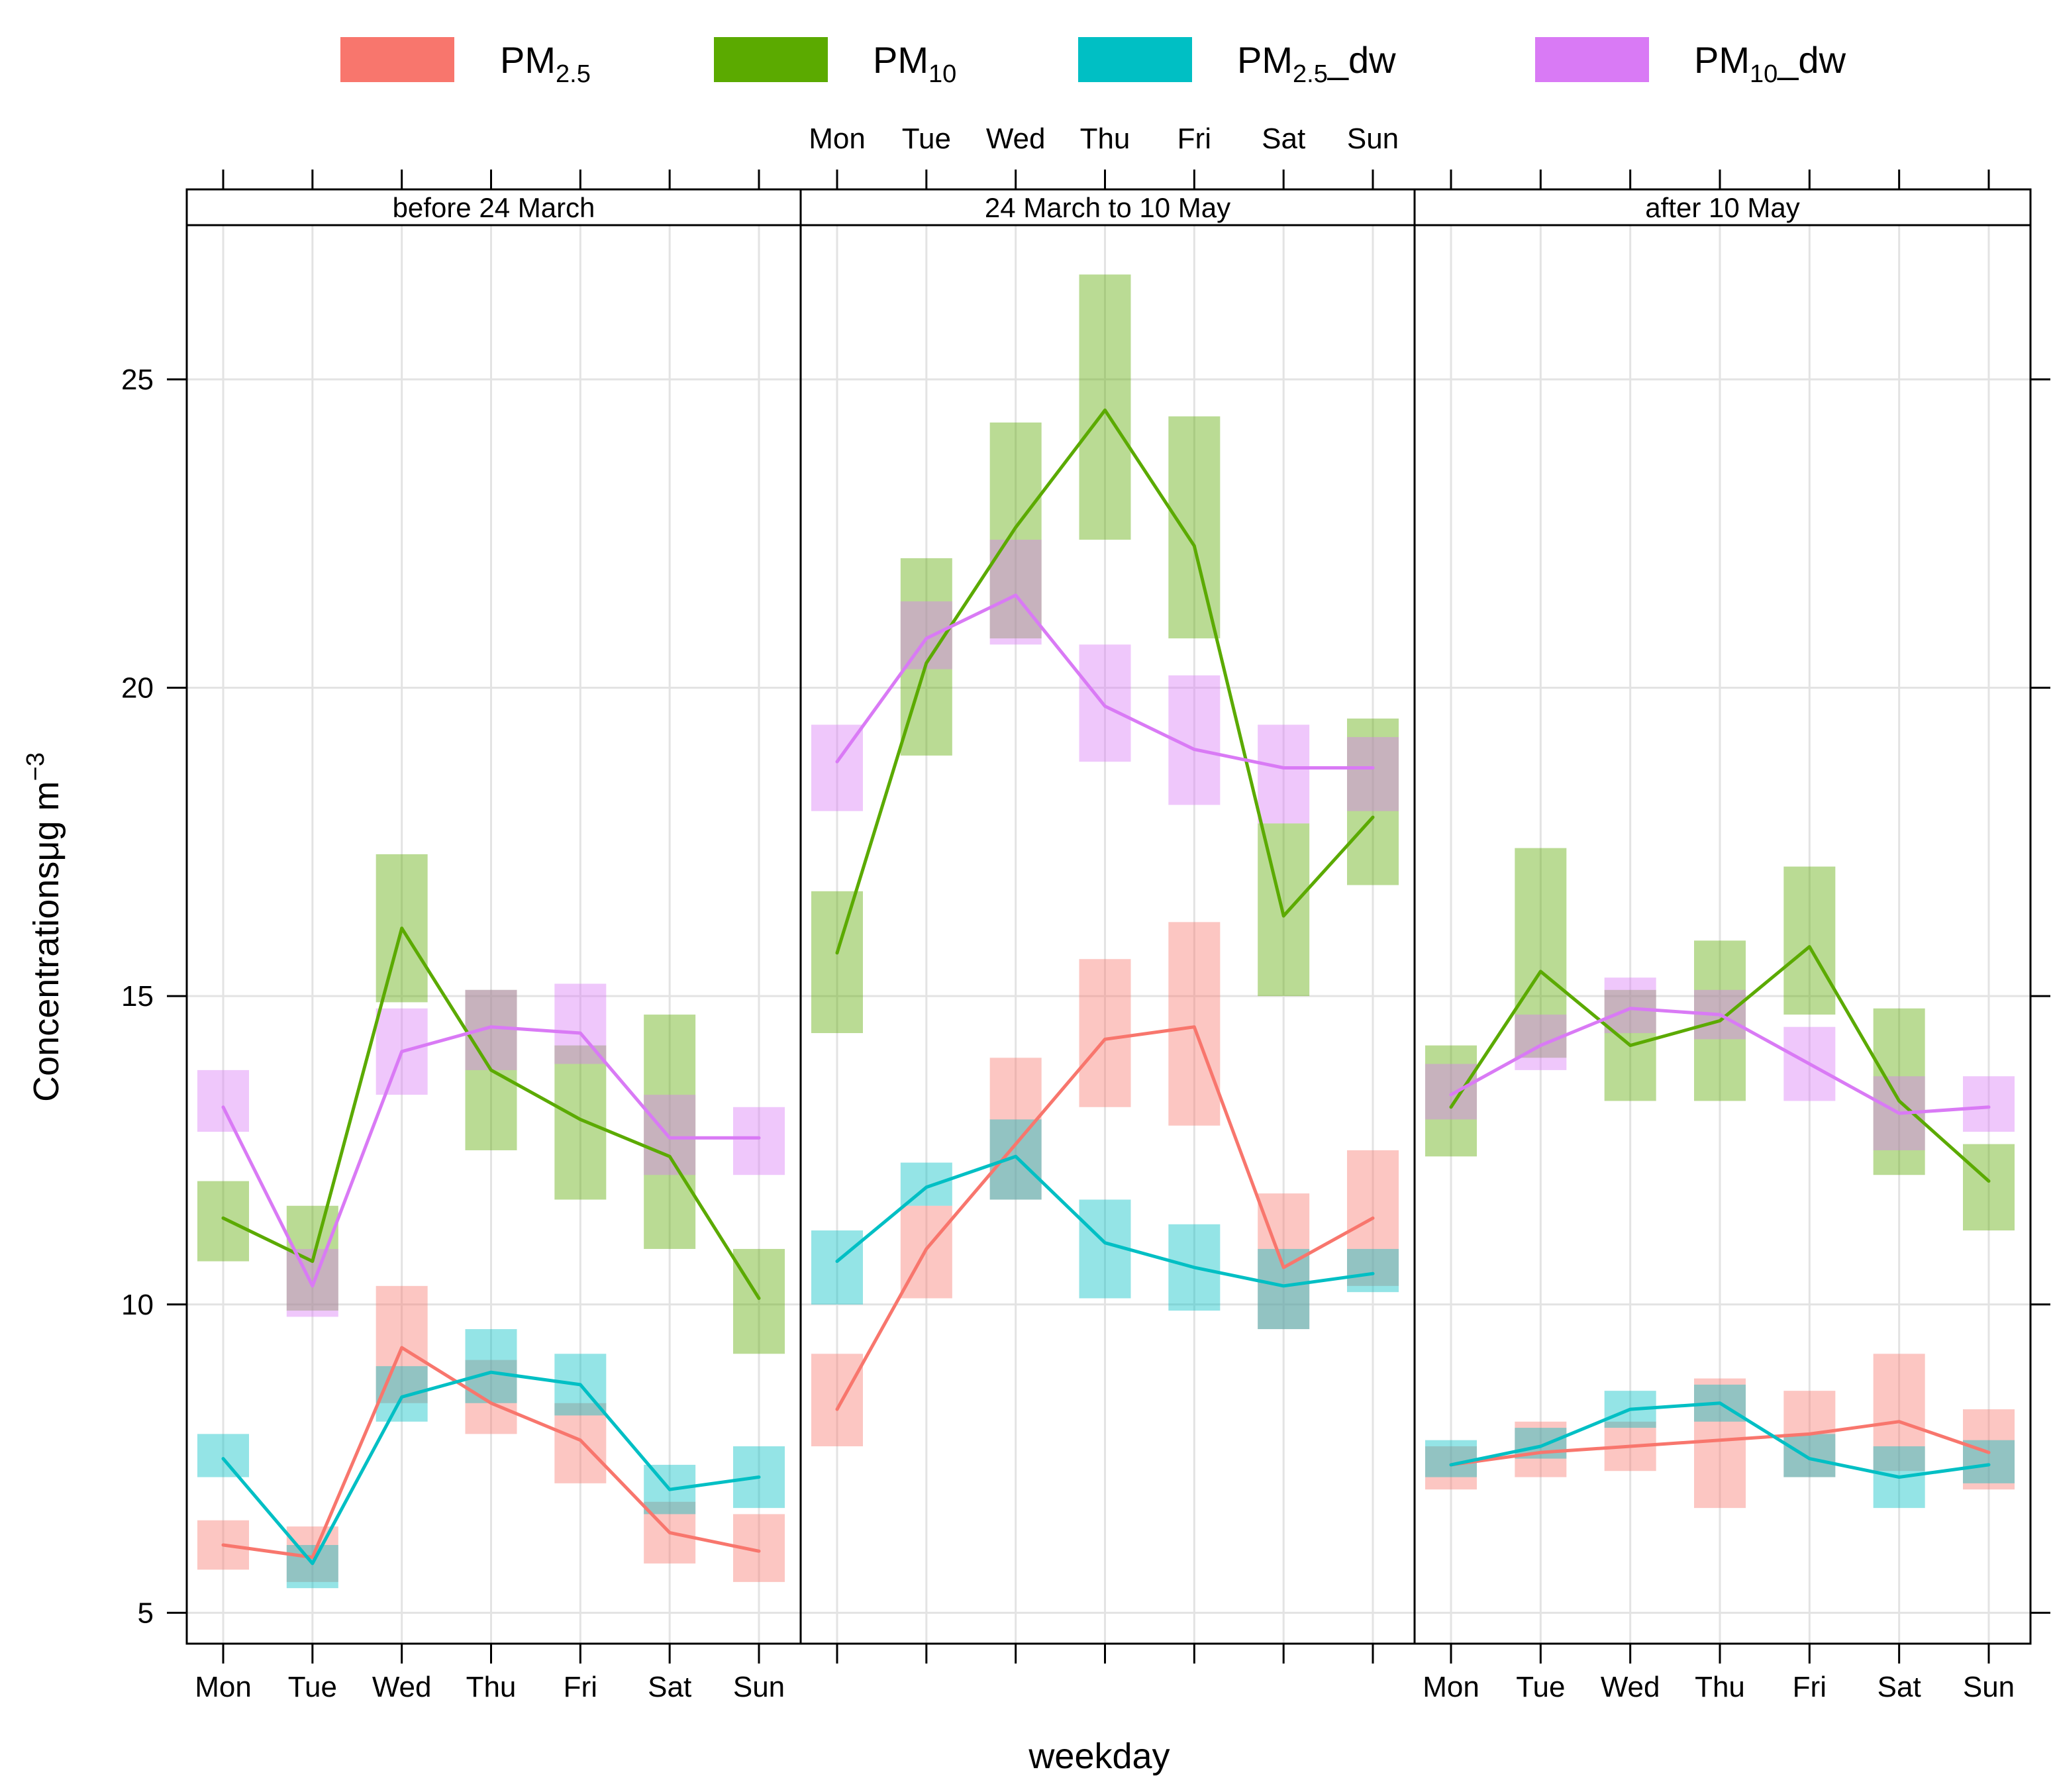  I want to click on band-pm10-p3-Fri, so click(1809, 940).